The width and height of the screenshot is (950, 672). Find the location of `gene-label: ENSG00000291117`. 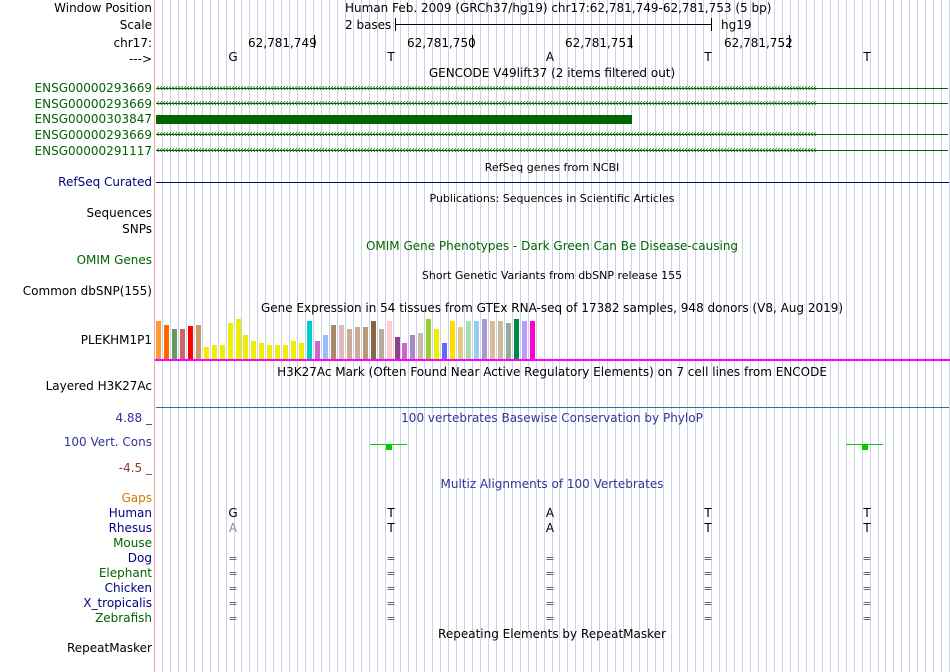

gene-label: ENSG00000291117 is located at coordinates (93, 151).